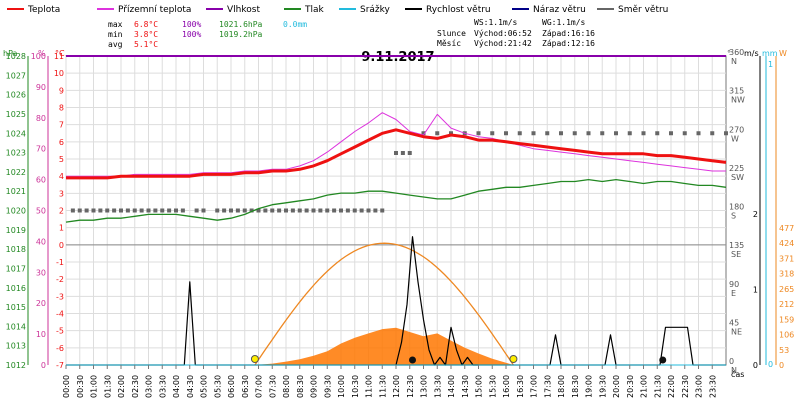  I want to click on x-tick-label: 02:00, so click(121, 386).